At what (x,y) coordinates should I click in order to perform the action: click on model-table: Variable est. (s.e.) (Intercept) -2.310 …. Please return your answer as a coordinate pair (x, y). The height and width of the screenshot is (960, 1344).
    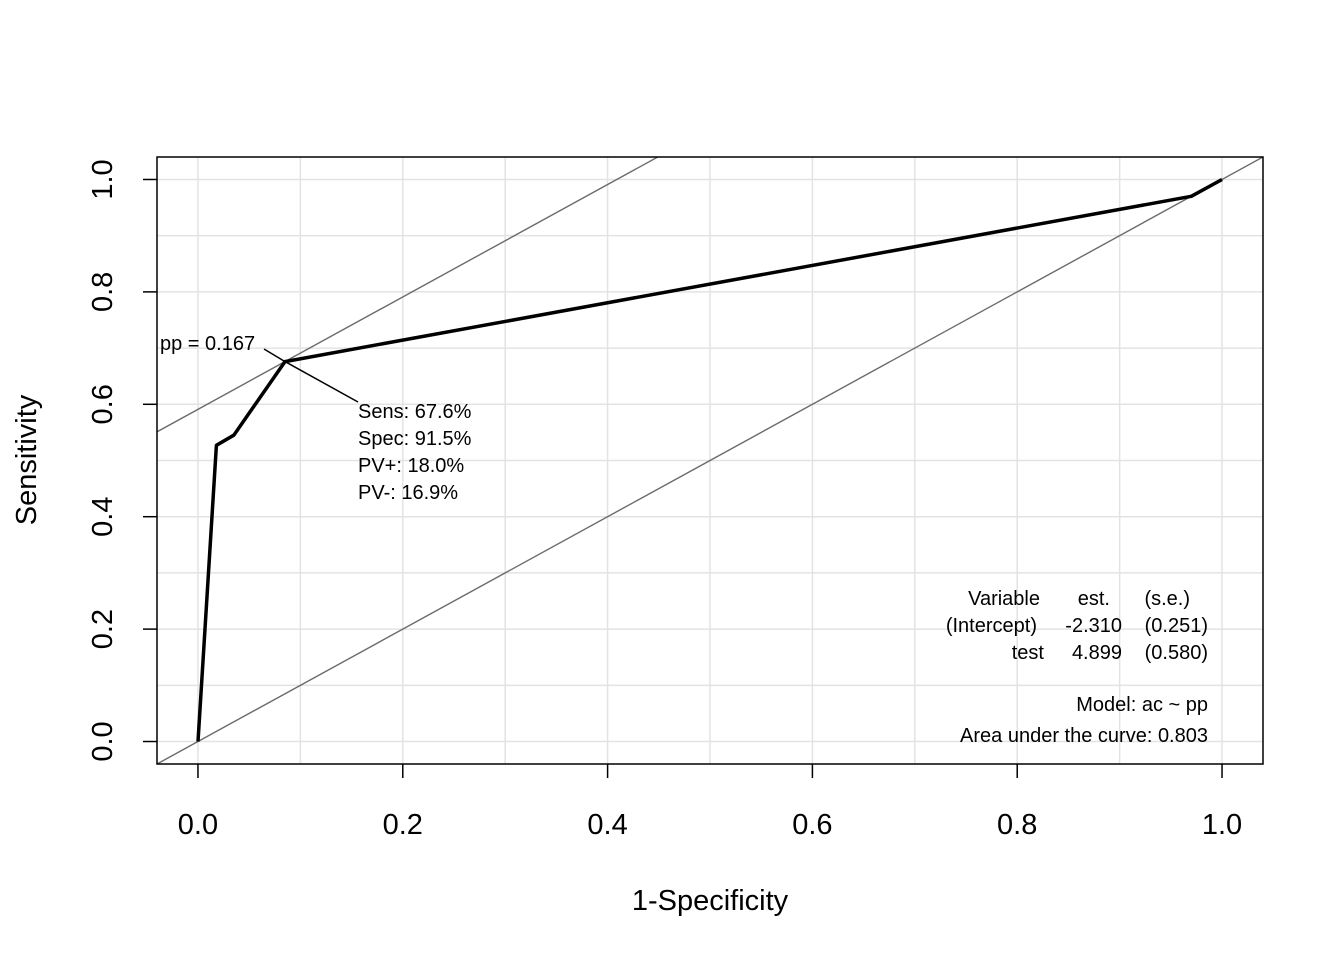
    Looking at the image, I should click on (1077, 667).